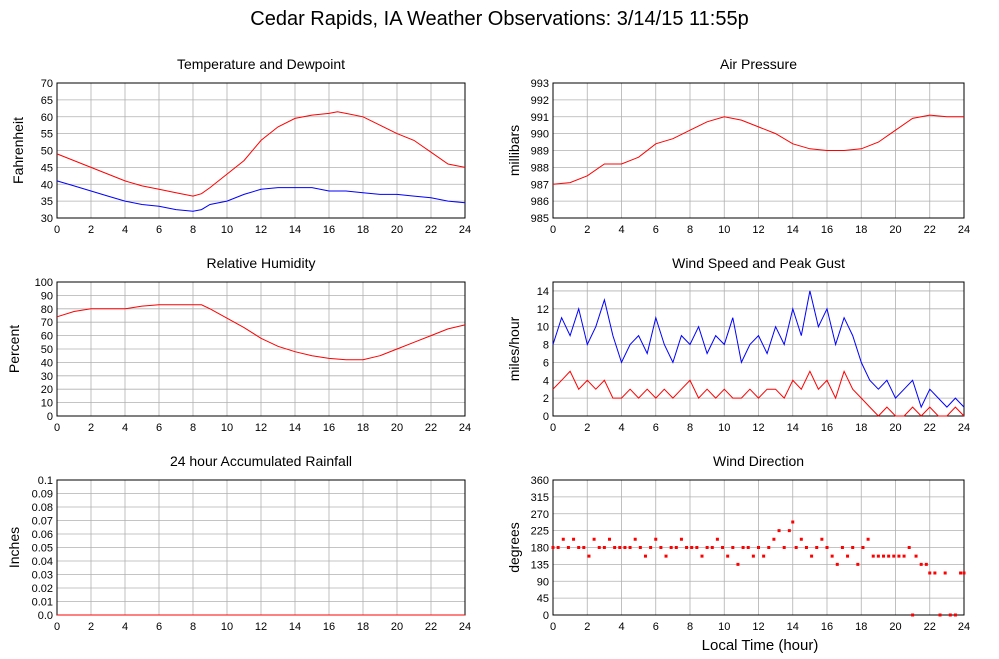 The image size is (999, 659). What do you see at coordinates (42, 495) in the screenshot?
I see `y-tick-label: 0.09` at bounding box center [42, 495].